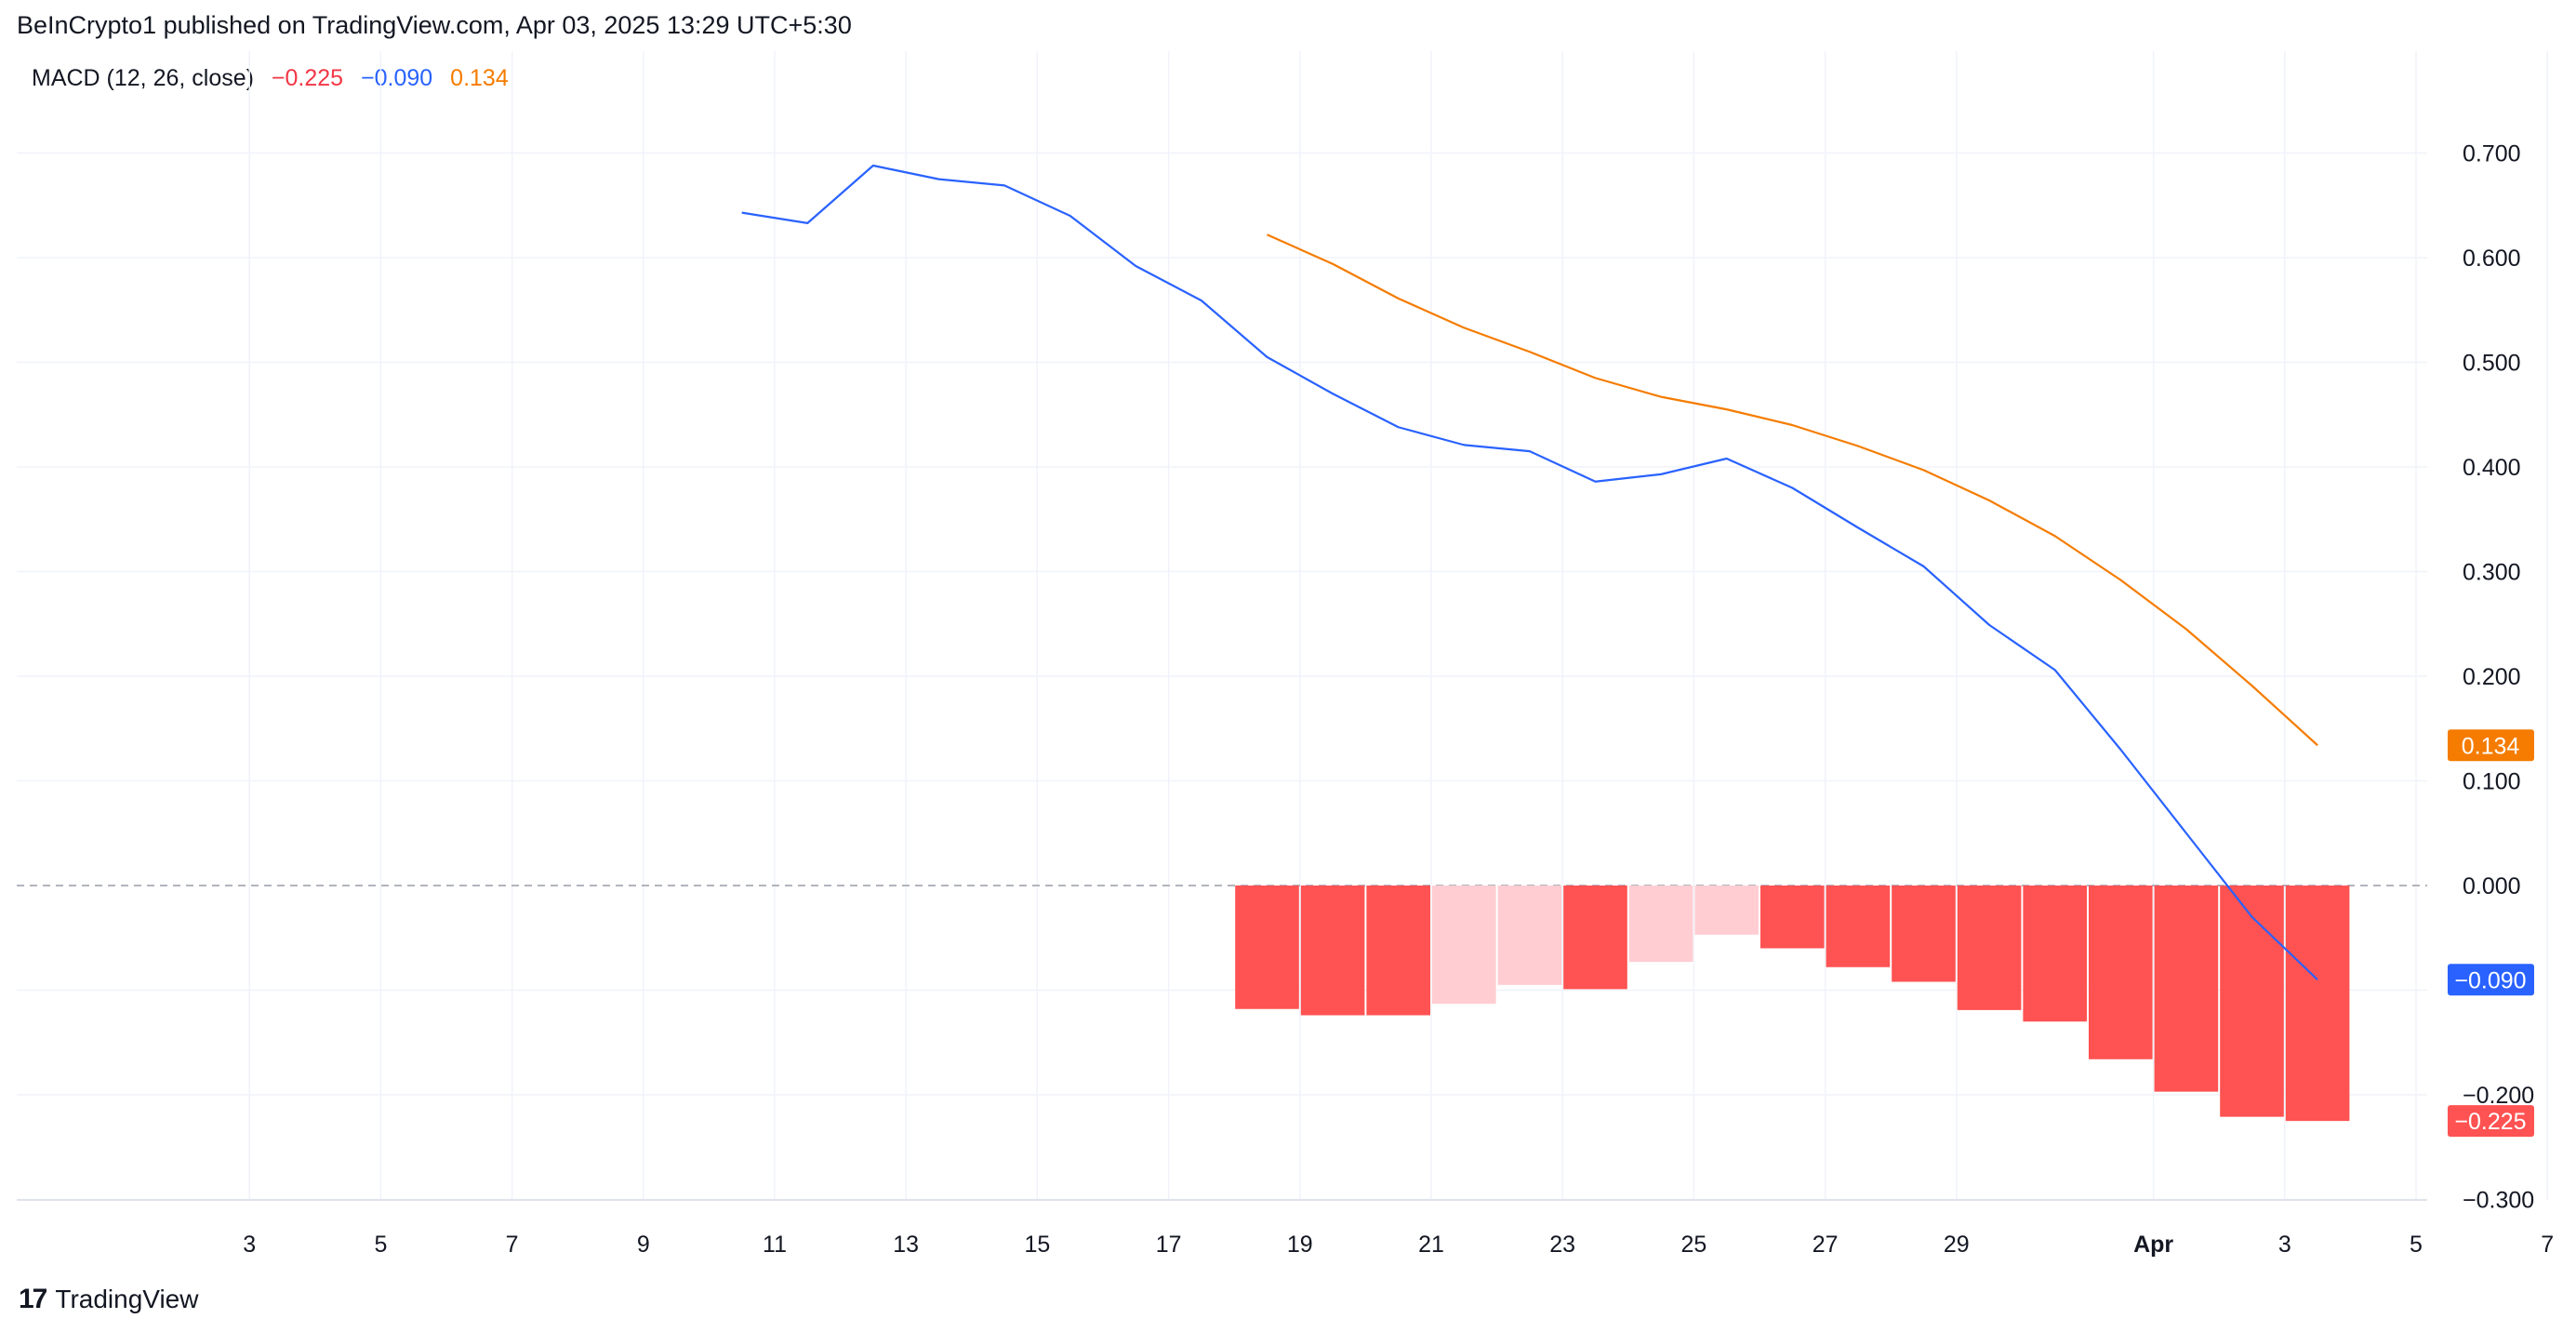  Describe the element at coordinates (2153, 1245) in the screenshot. I see `x-tick-label: Apr` at that location.